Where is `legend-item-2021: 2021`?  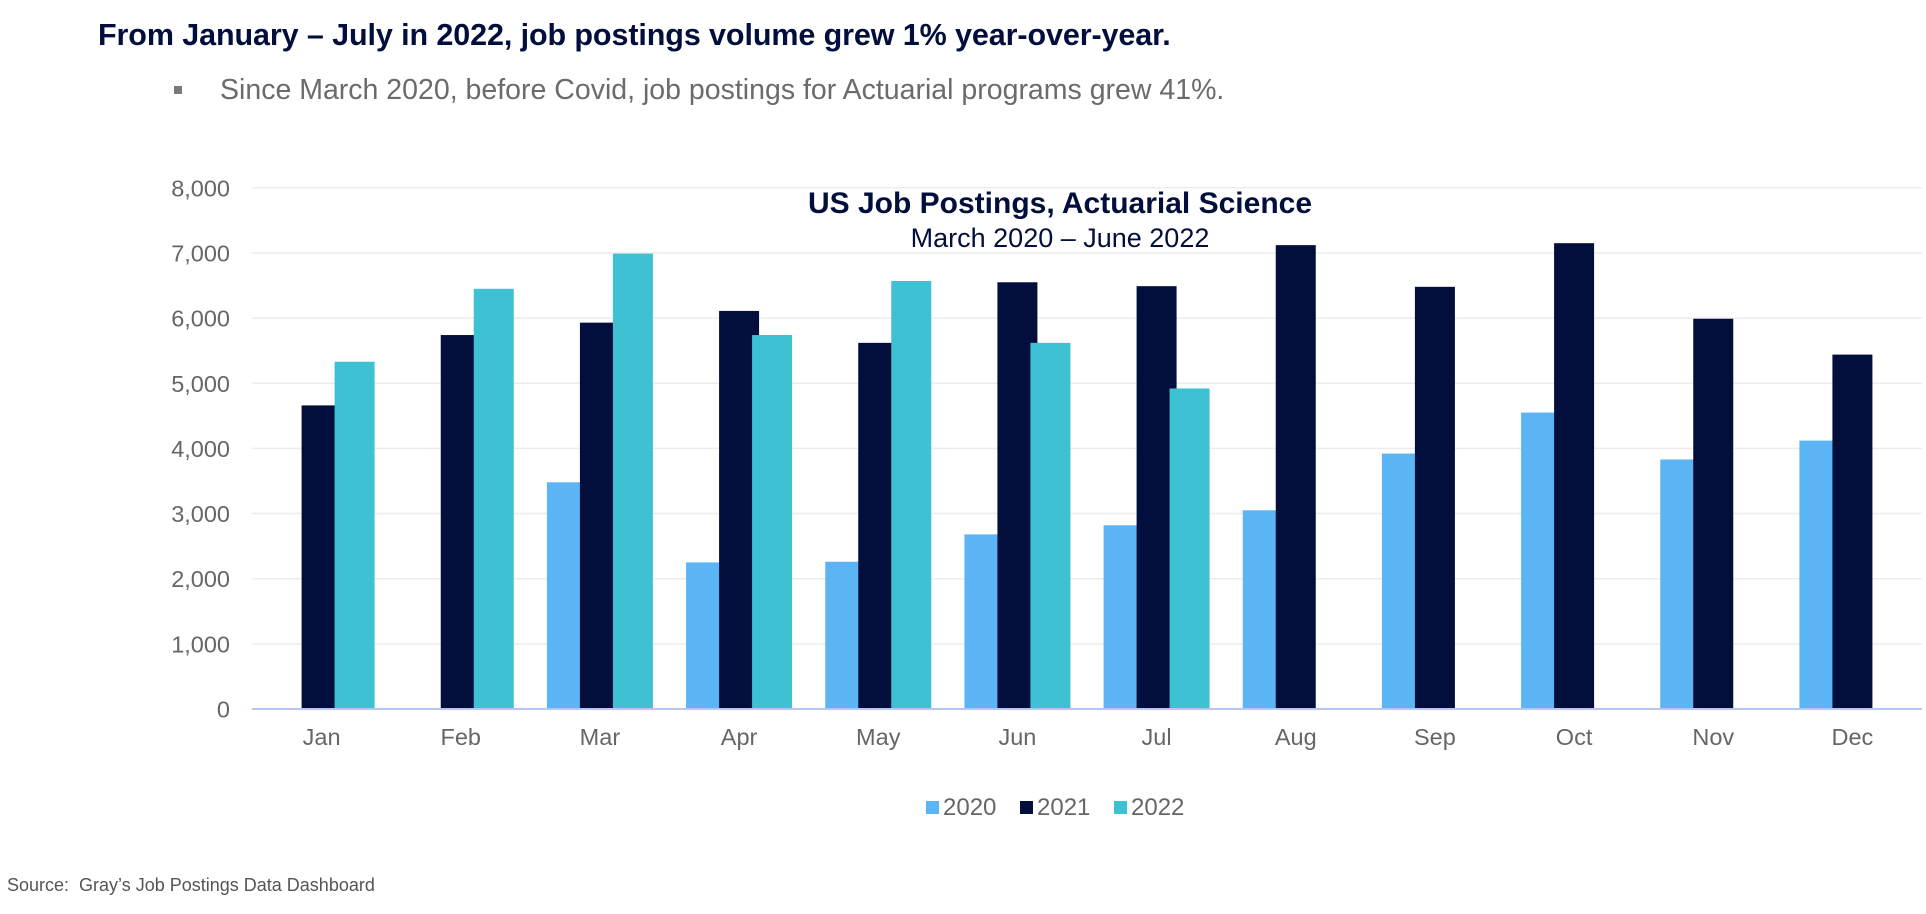
legend-item-2021: 2021 is located at coordinates (1055, 807).